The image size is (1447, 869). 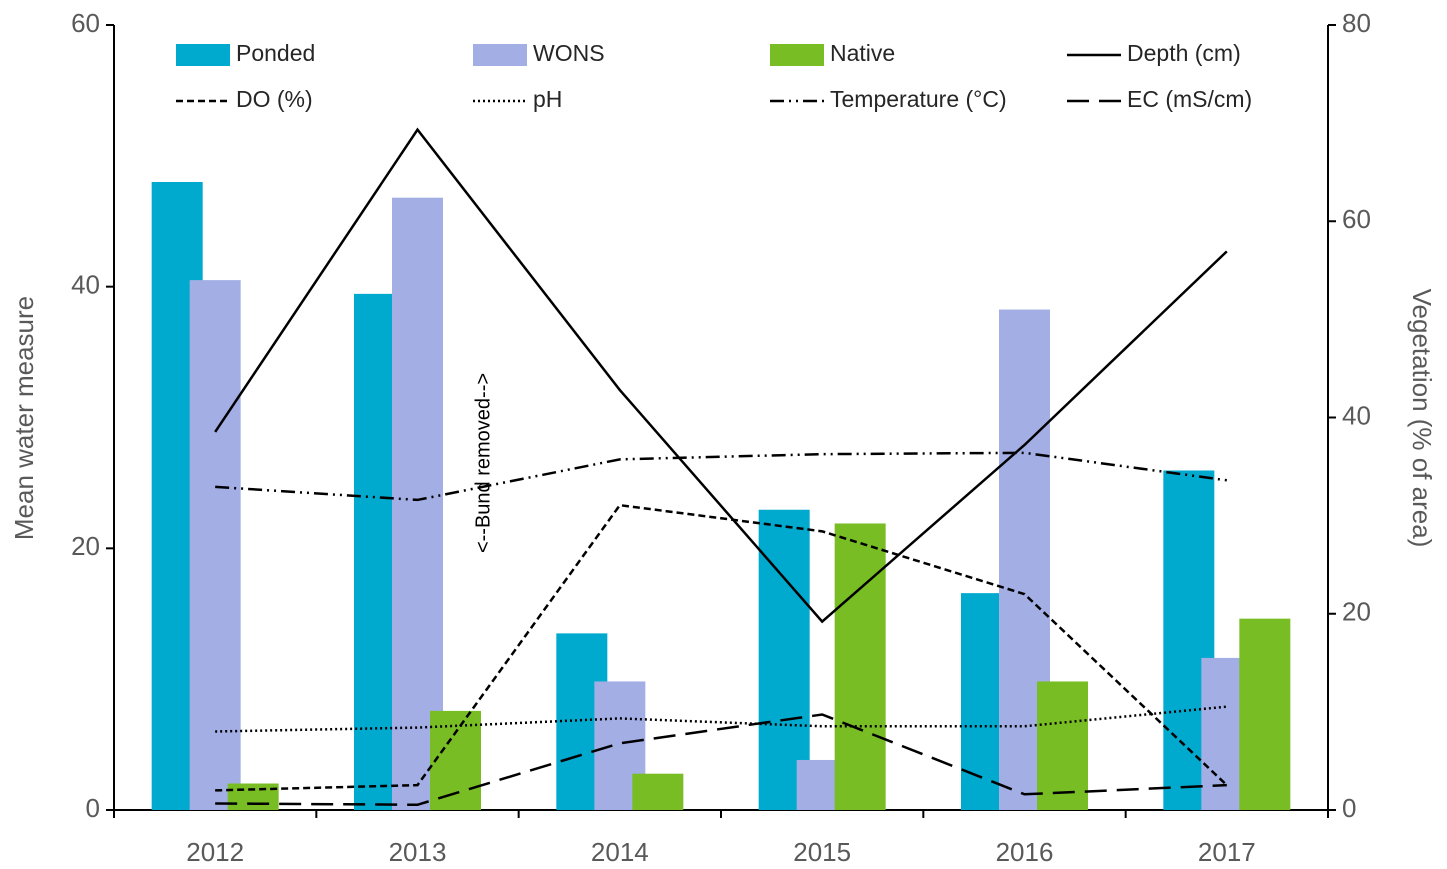 I want to click on y2-tick-label: 20, so click(x=1356, y=612).